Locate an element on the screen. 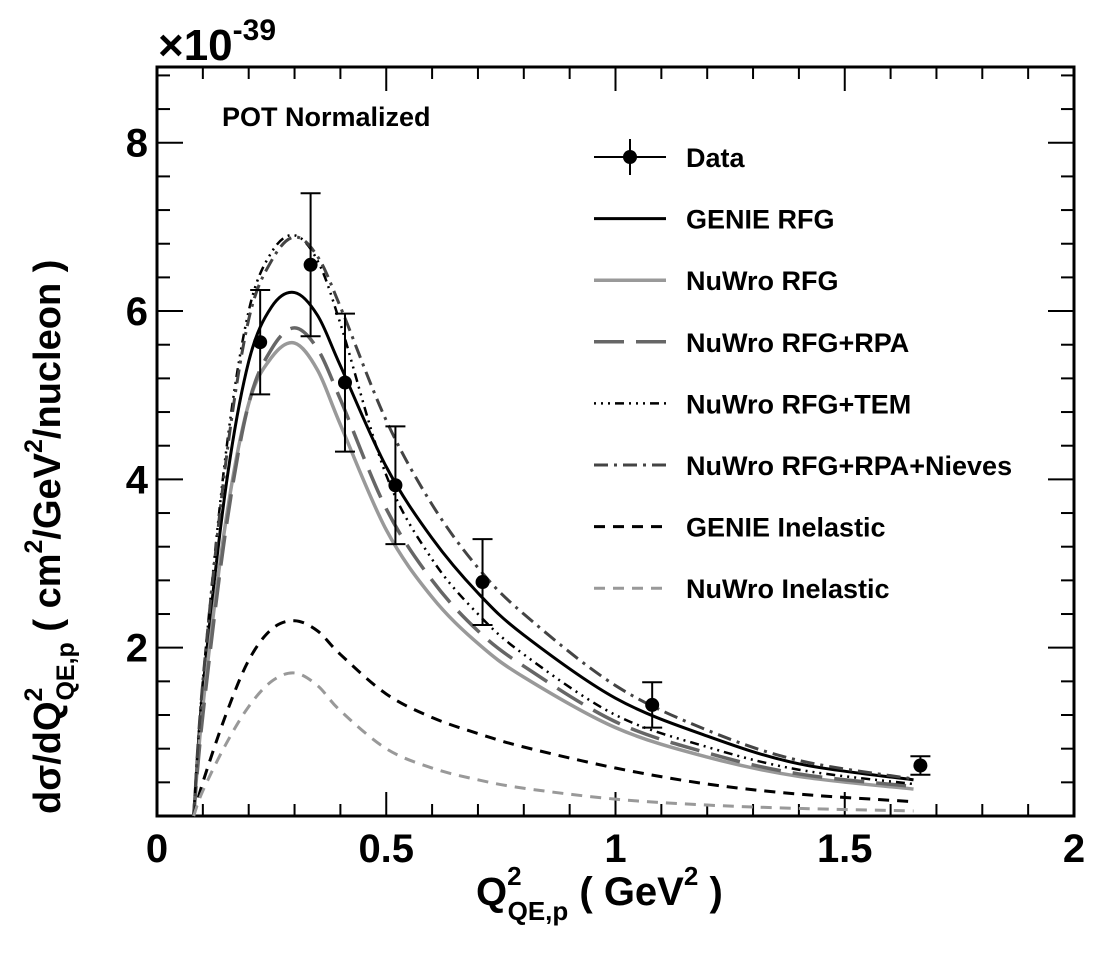  x-tick-label: 0 is located at coordinates (157, 849).